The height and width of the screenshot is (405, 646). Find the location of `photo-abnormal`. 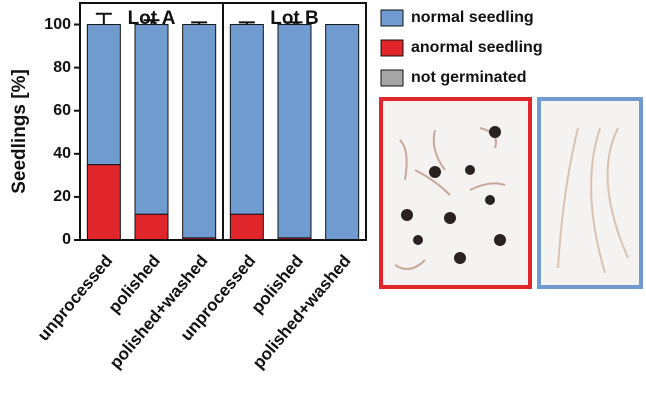

photo-abnormal is located at coordinates (455, 193).